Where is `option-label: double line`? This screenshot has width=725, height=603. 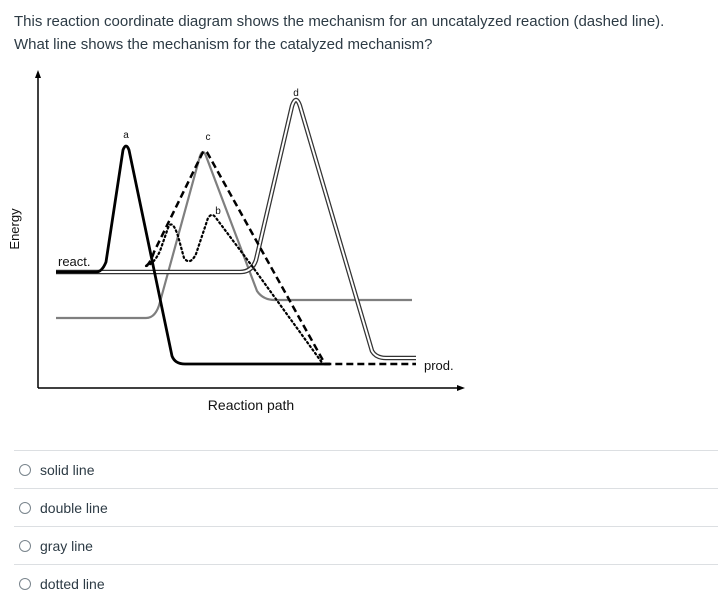
option-label: double line is located at coordinates (74, 507).